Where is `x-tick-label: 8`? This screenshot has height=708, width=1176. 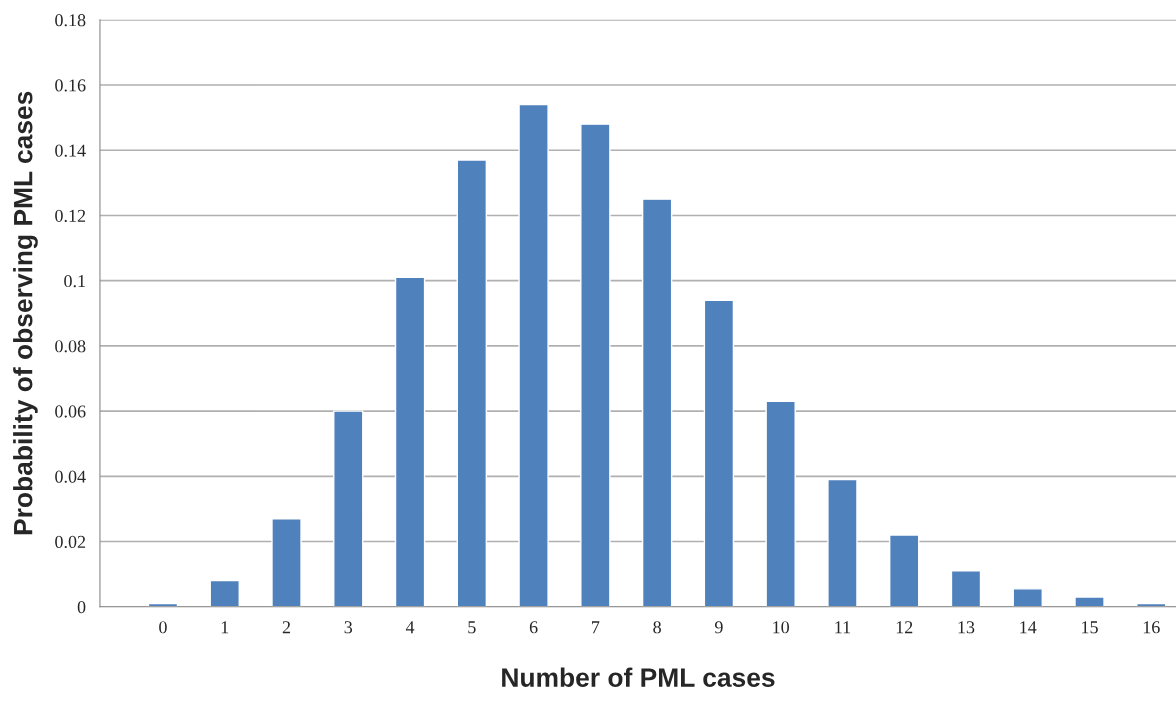
x-tick-label: 8 is located at coordinates (657, 627).